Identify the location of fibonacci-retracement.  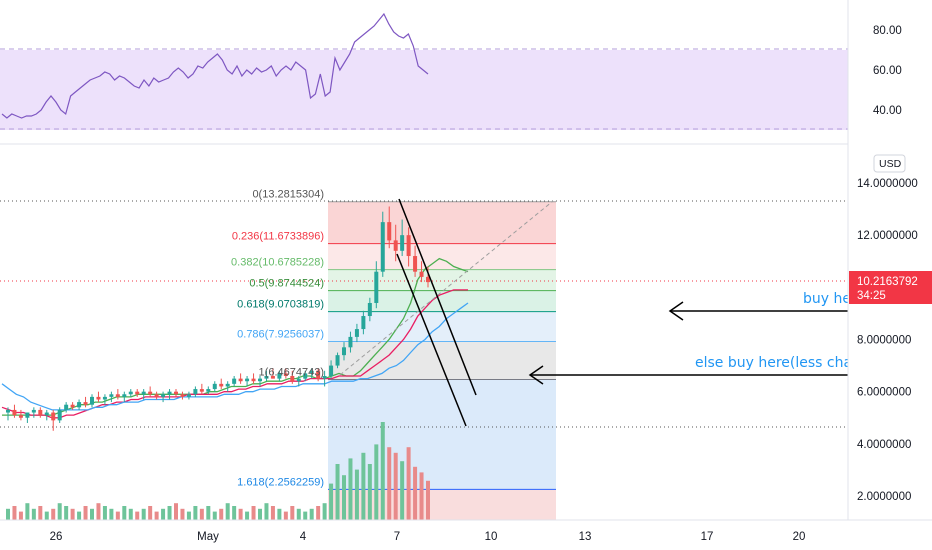
(442, 360).